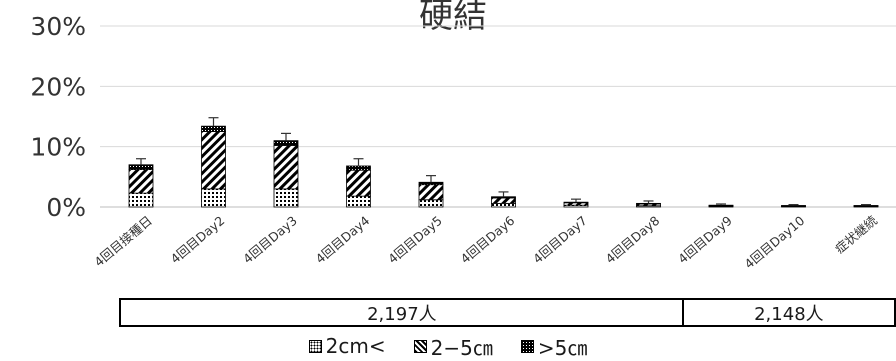 Image resolution: width=896 pixels, height=361 pixels. What do you see at coordinates (66, 207) in the screenshot?
I see `y-tick-label: 0%` at bounding box center [66, 207].